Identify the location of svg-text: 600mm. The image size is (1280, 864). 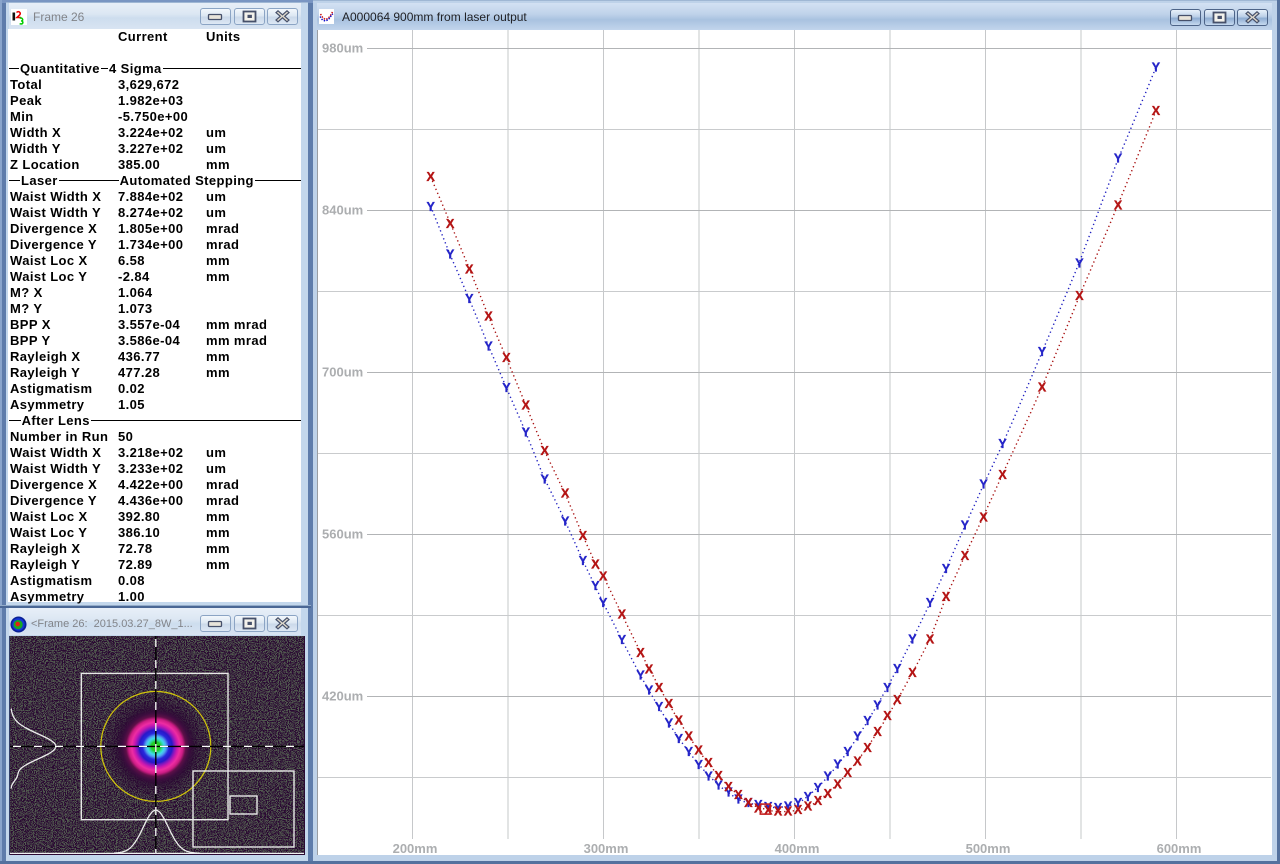
(1179, 848).